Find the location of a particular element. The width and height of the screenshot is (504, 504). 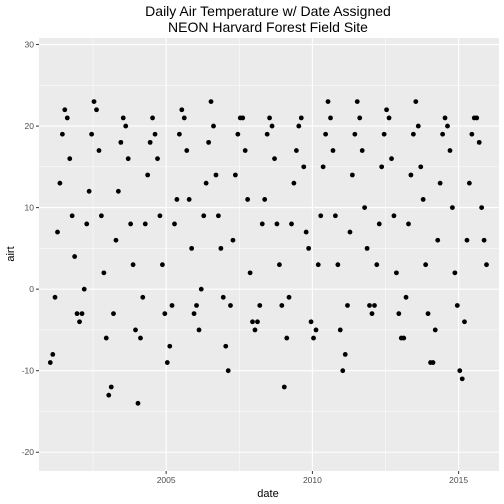

x-axis-title: date is located at coordinates (267, 494).